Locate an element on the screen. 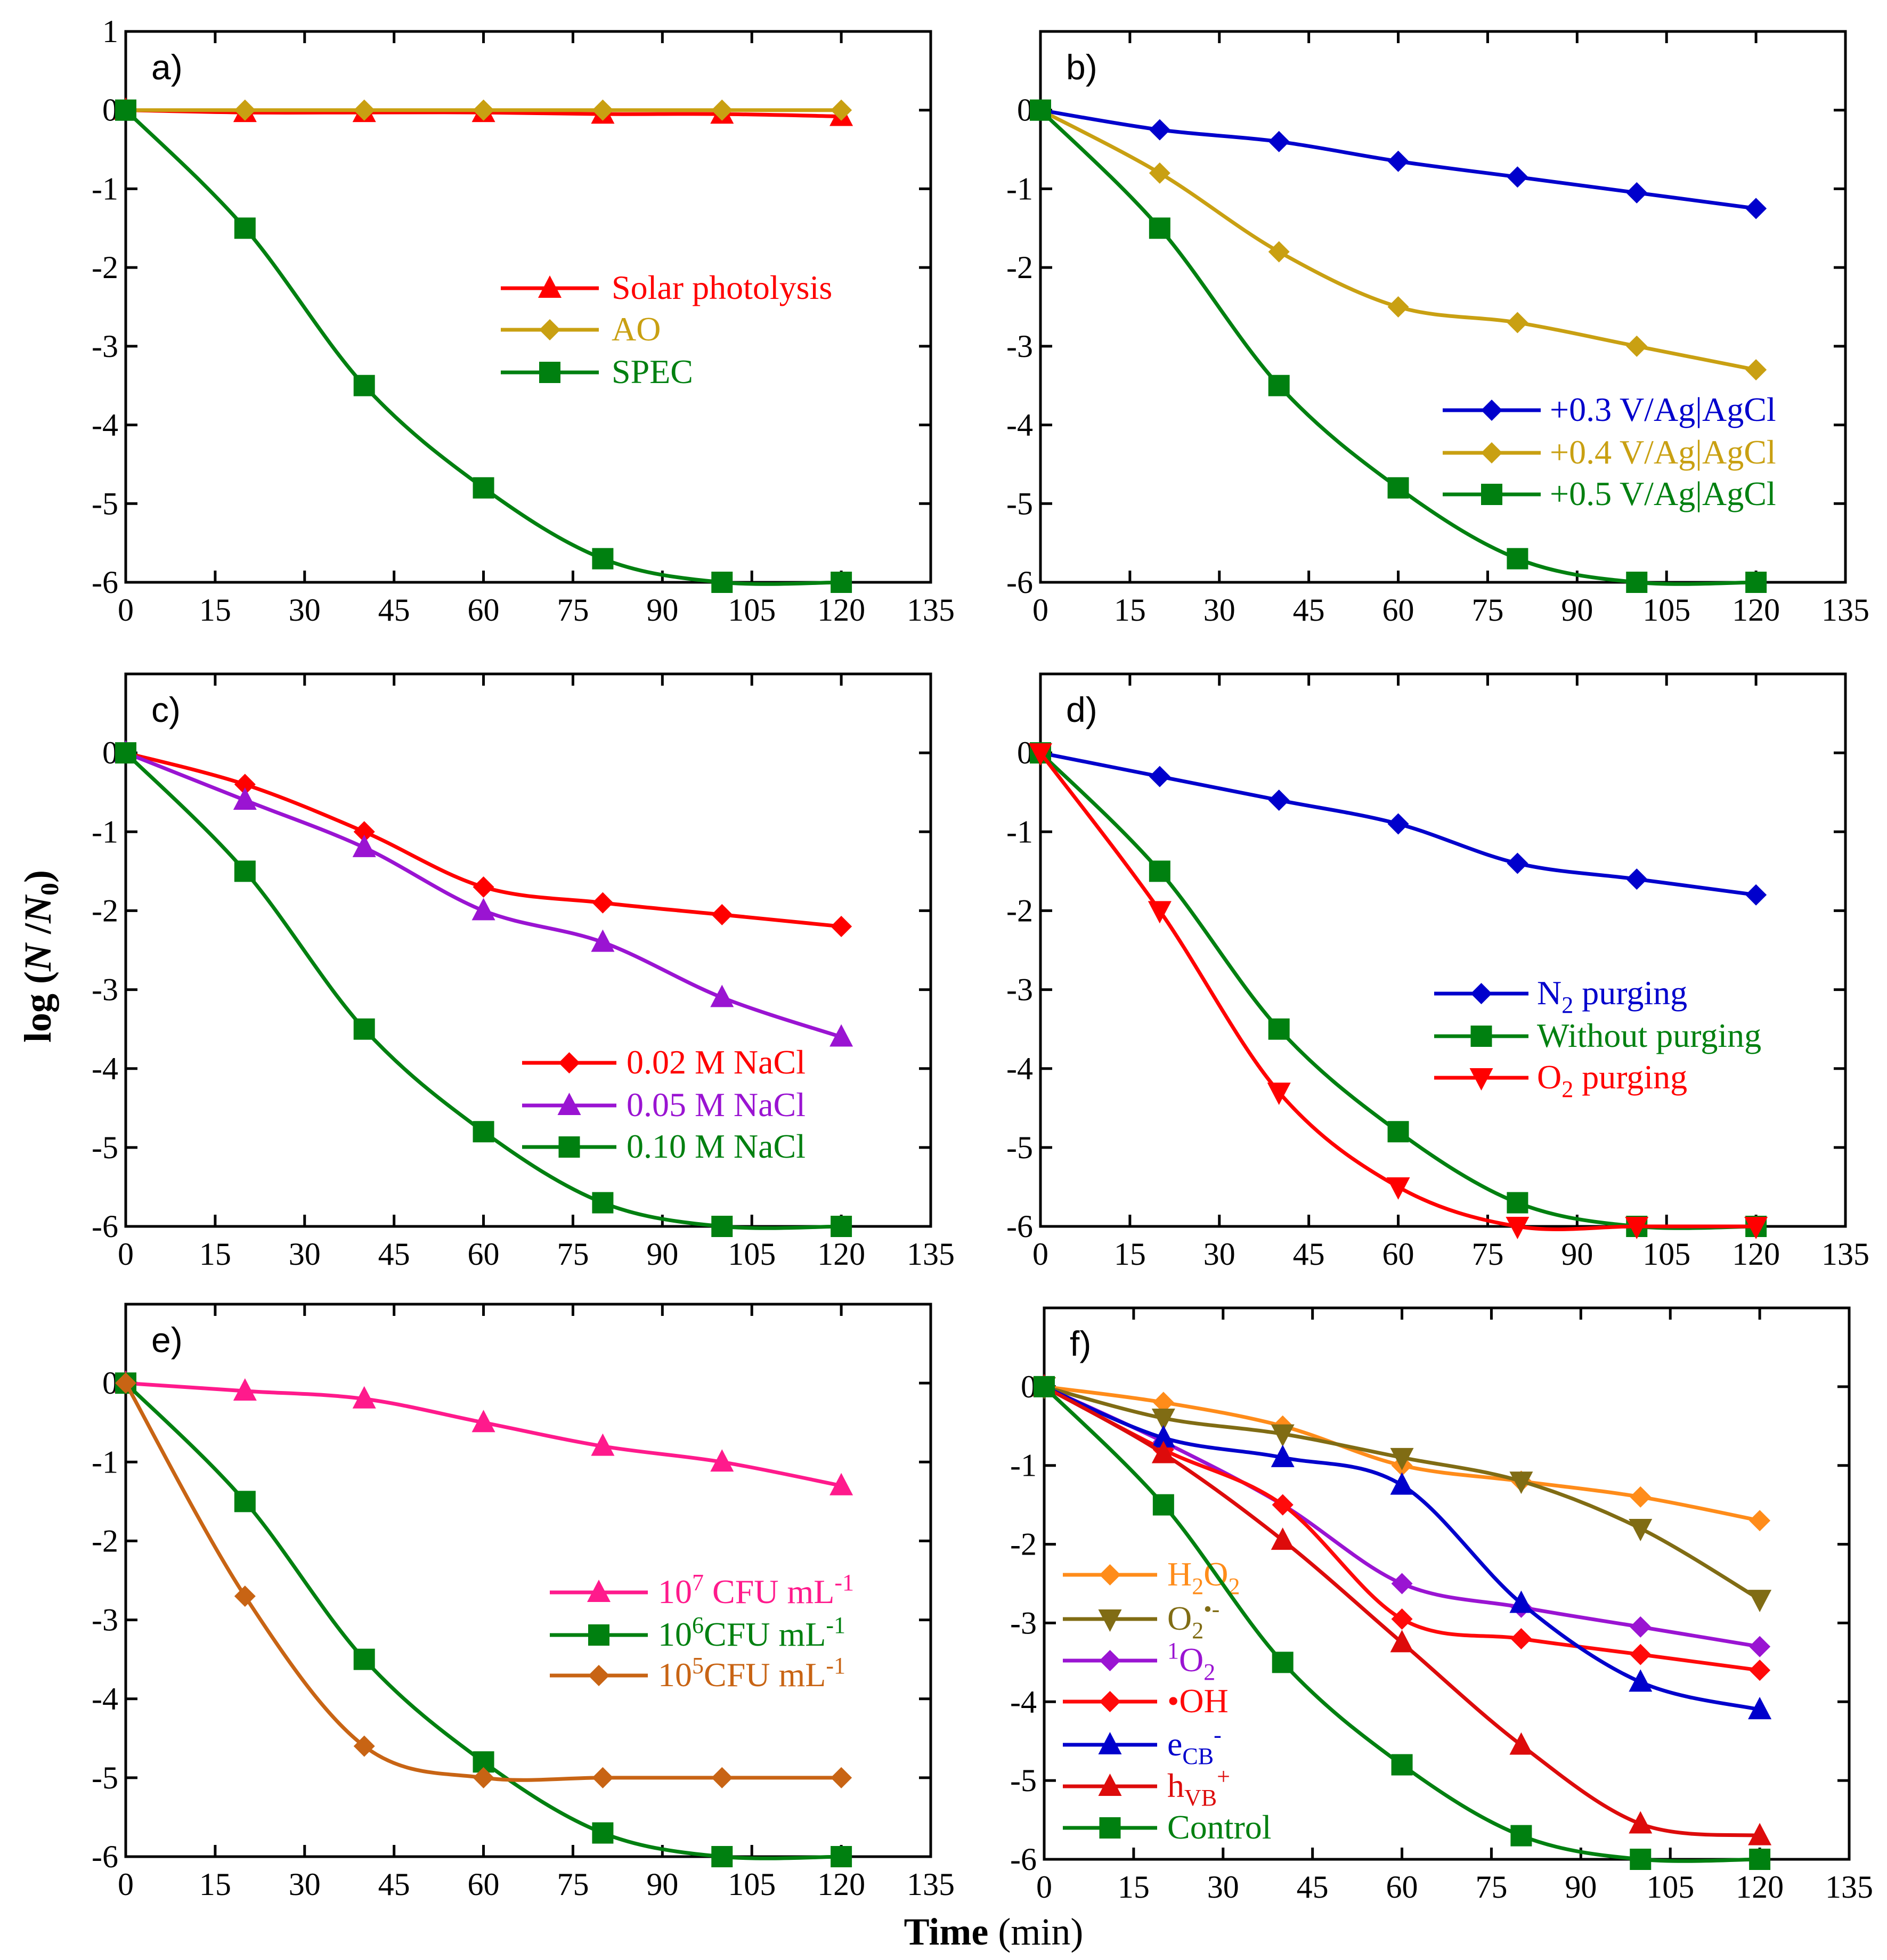 The width and height of the screenshot is (1887, 1960). legend-item: 106CFU mL-1 is located at coordinates (697, 1632).